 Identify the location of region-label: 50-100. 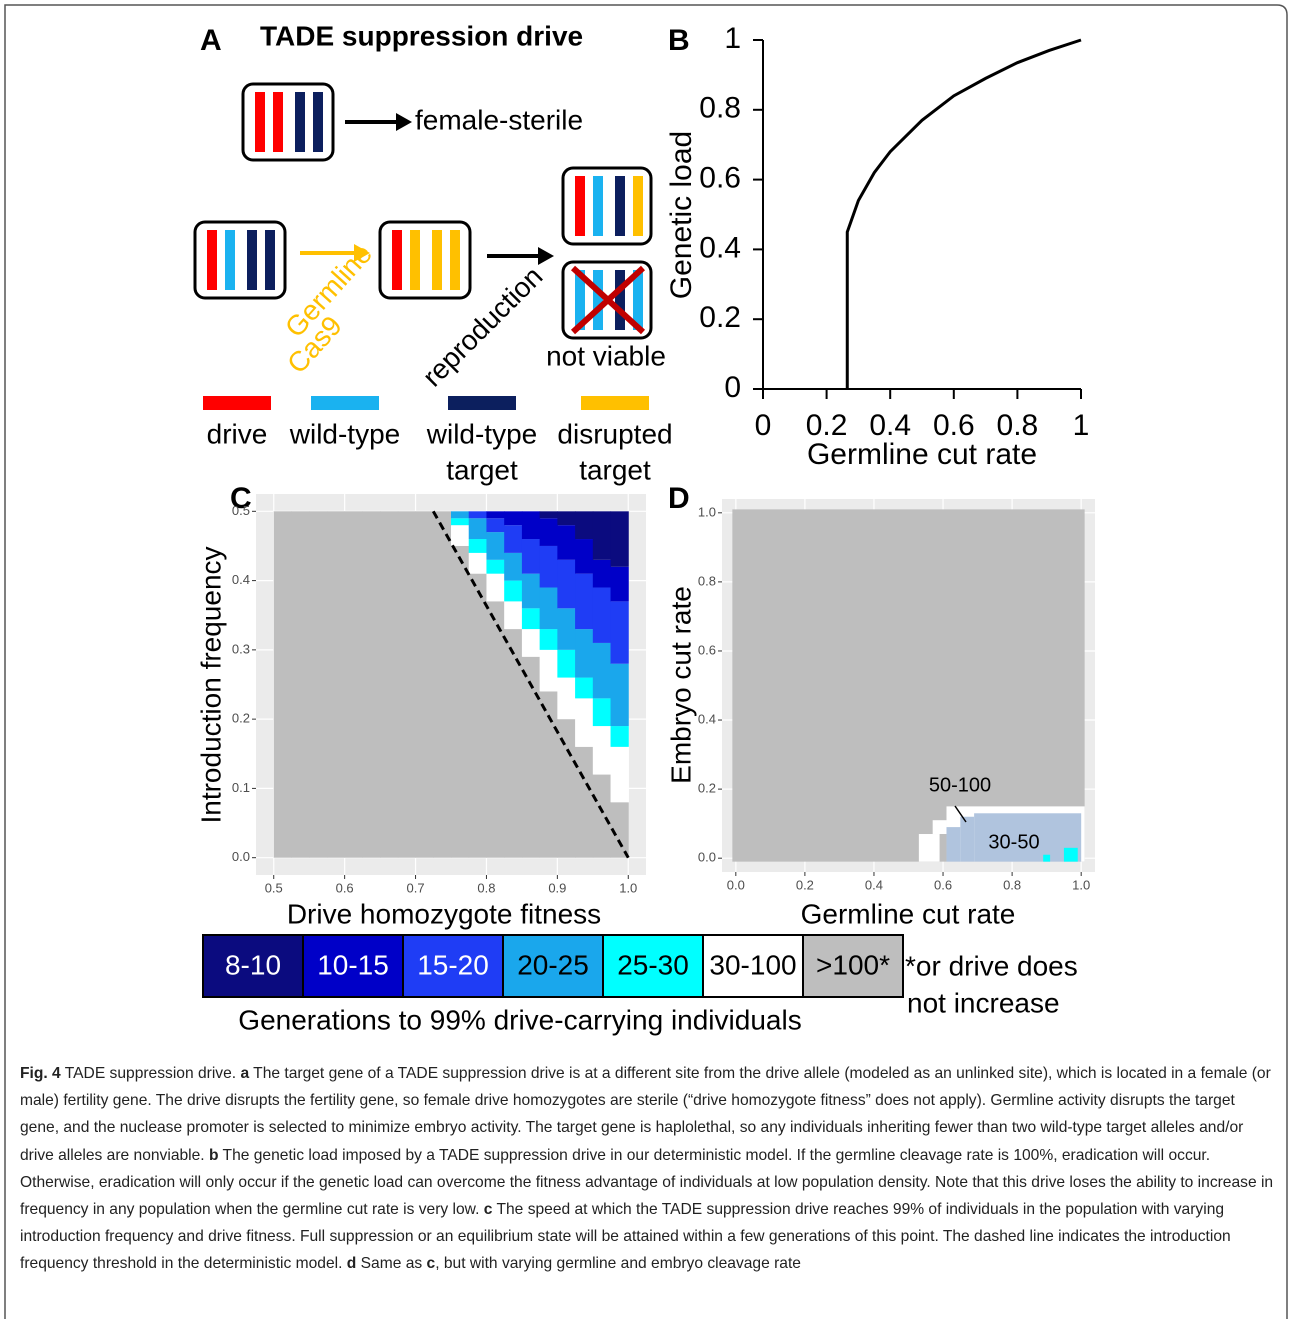
(960, 785).